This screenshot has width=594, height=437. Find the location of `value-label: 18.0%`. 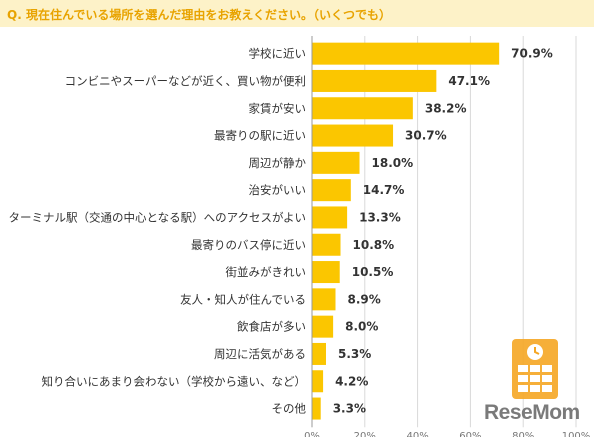

value-label: 18.0% is located at coordinates (393, 163).